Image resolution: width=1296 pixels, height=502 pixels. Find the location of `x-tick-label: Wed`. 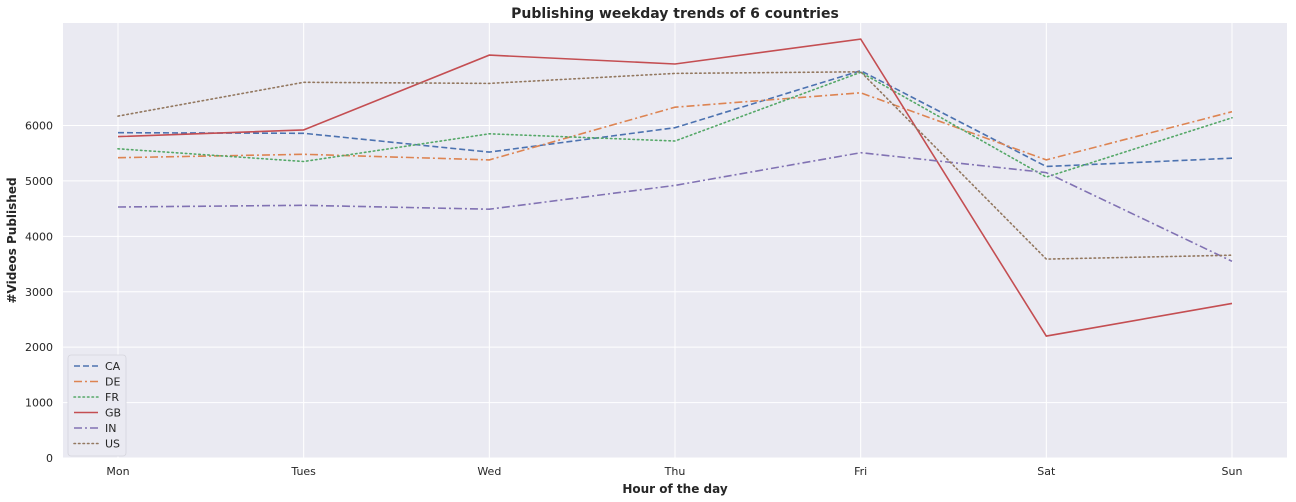

x-tick-label: Wed is located at coordinates (489, 471).